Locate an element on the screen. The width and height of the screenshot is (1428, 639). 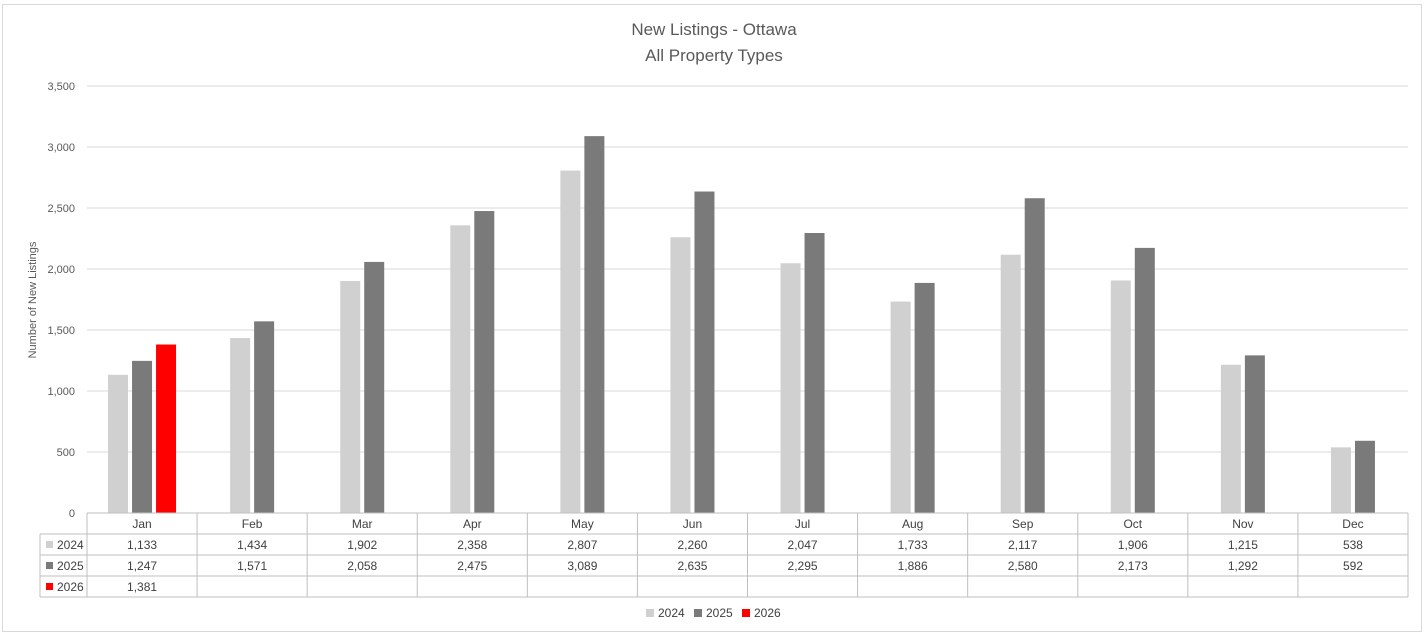
x-tick-label: Oct is located at coordinates (1132, 524).